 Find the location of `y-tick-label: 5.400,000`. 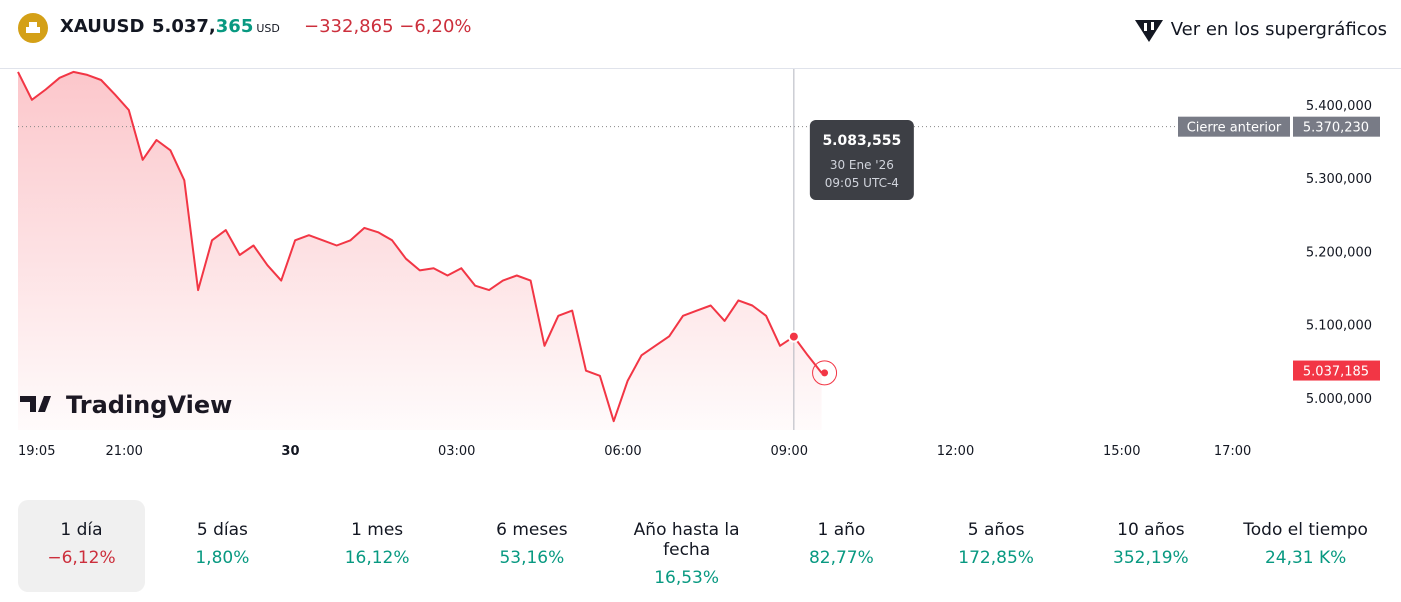

y-tick-label: 5.400,000 is located at coordinates (1339, 106).